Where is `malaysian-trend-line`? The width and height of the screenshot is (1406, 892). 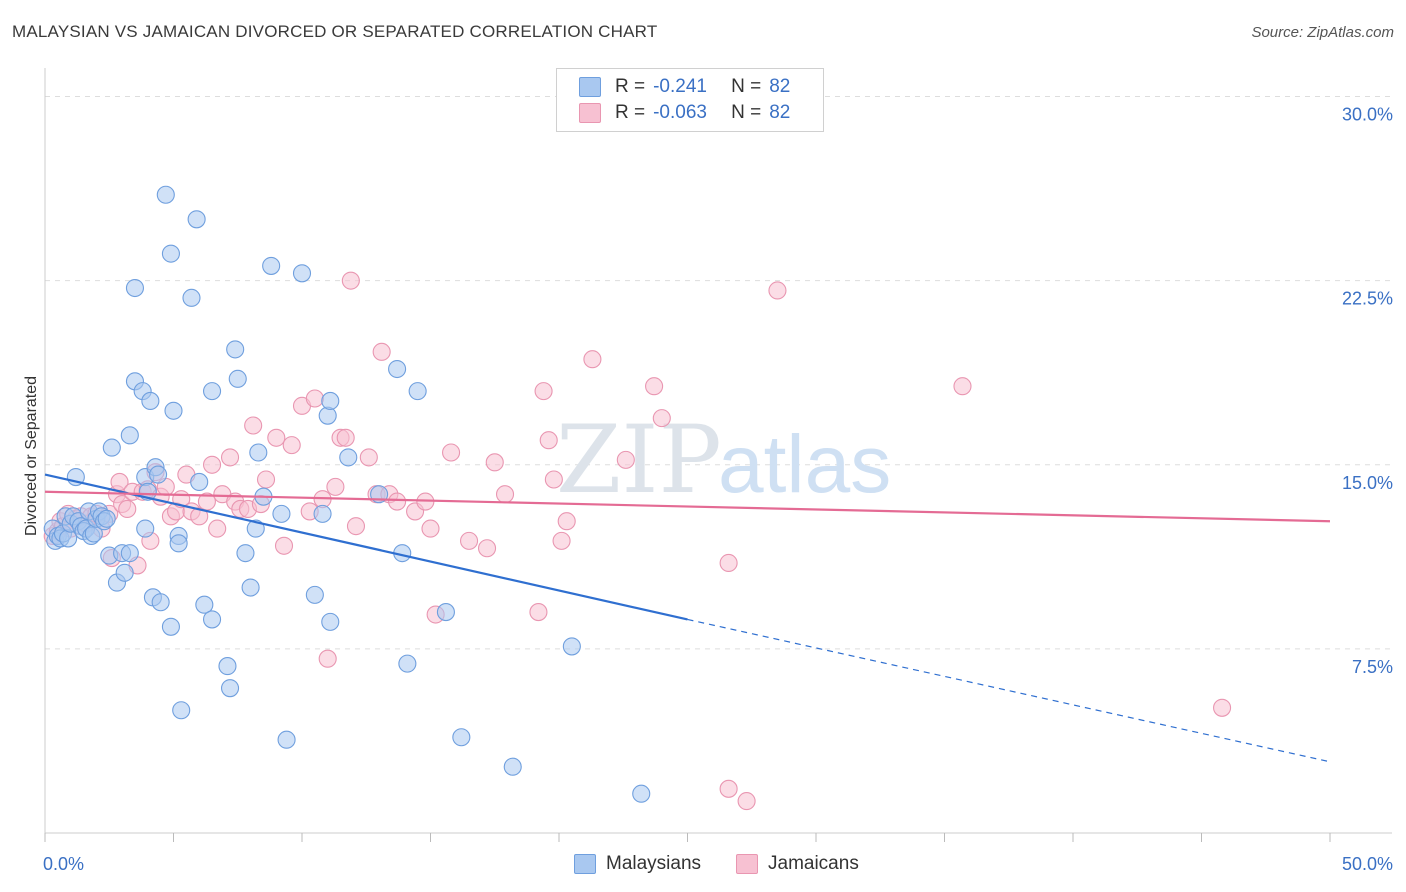 malaysian-trend-line is located at coordinates (366, 547).